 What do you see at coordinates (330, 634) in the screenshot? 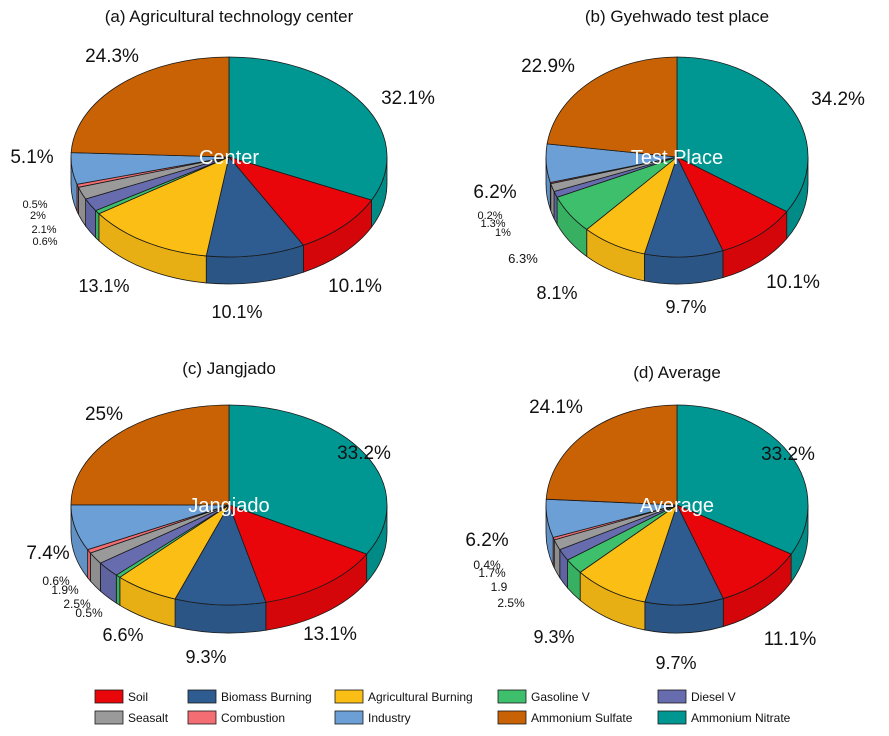
I see `data-label-soil: 13.1%` at bounding box center [330, 634].